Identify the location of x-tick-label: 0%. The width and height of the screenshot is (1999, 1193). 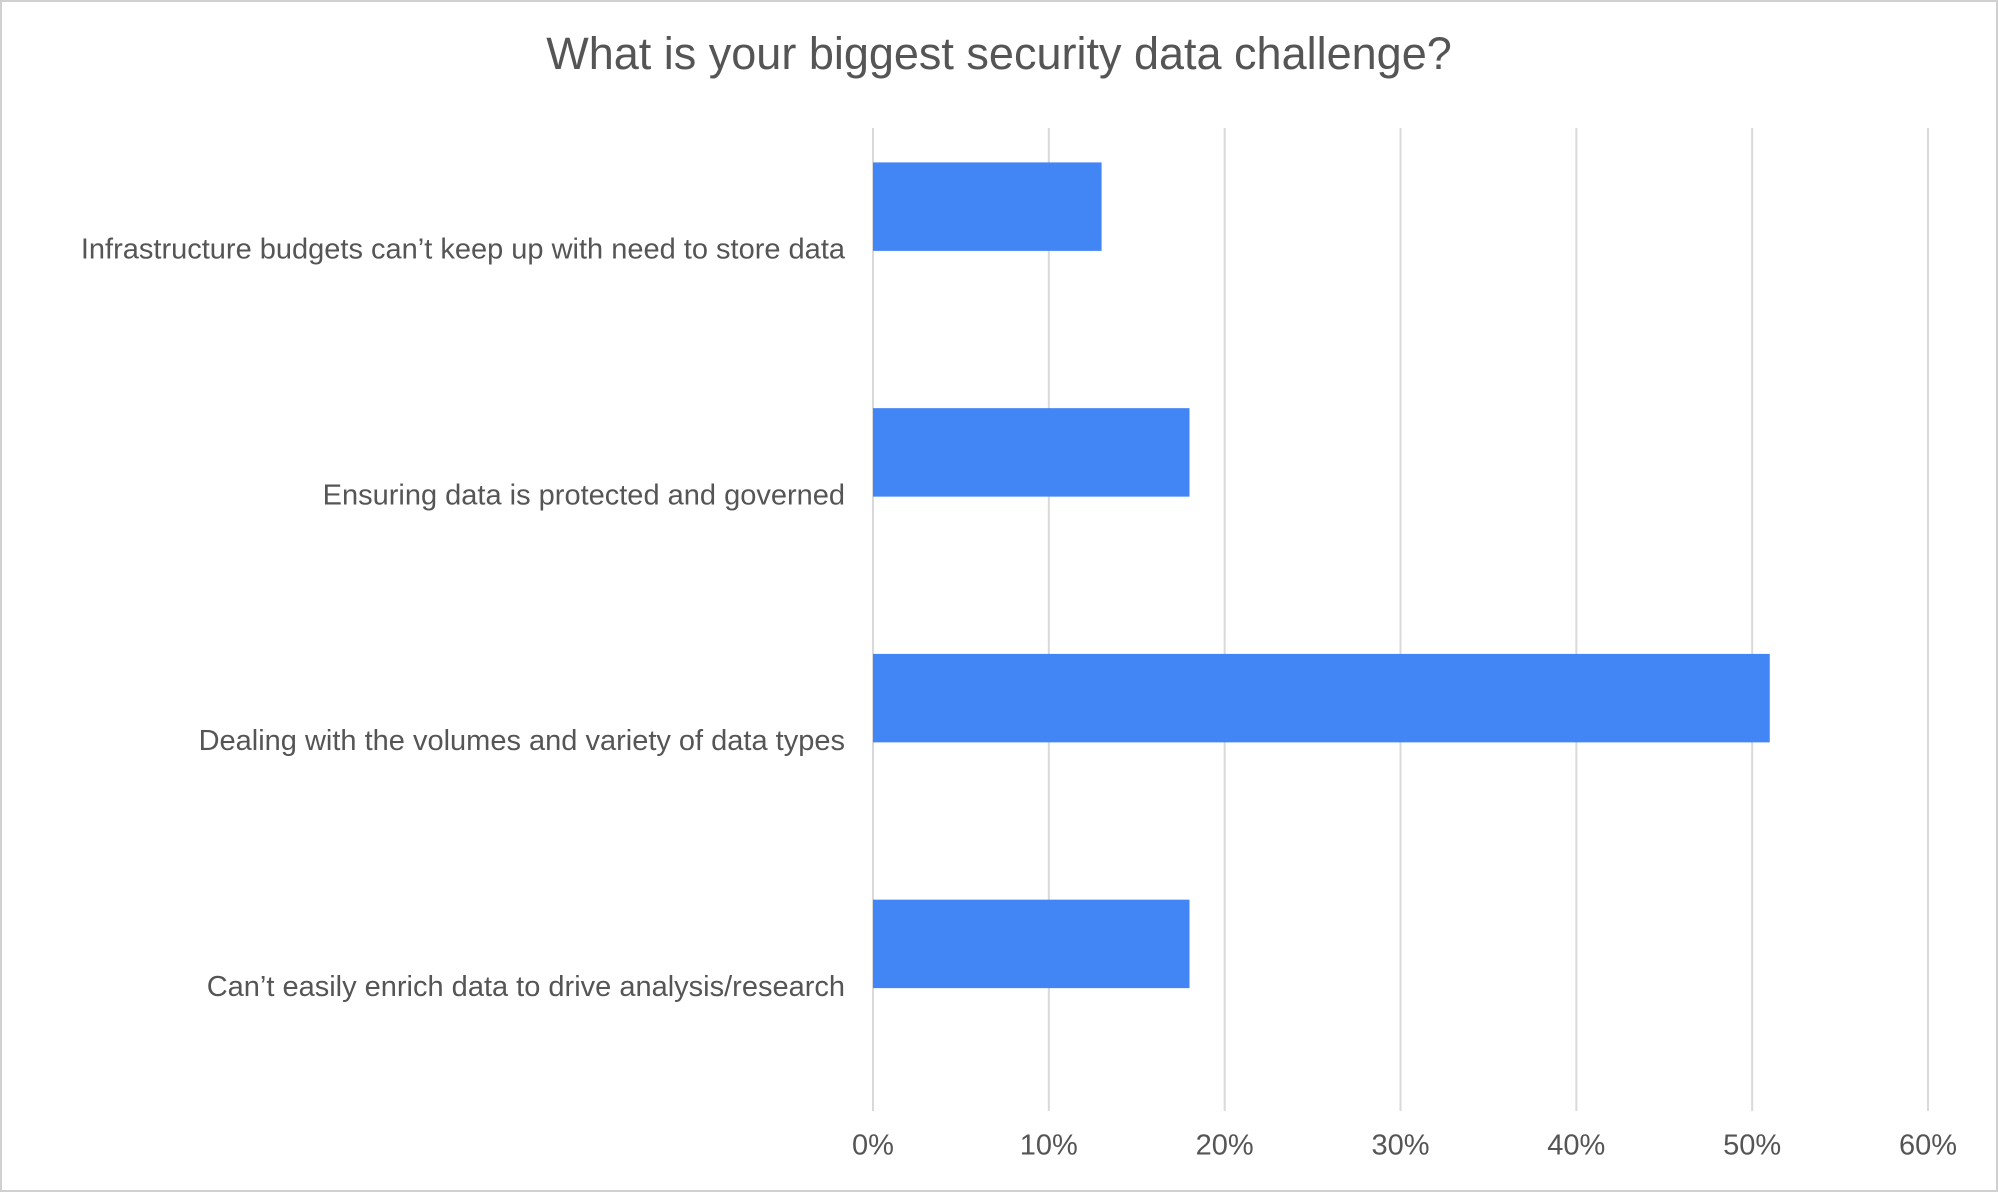
(873, 1146).